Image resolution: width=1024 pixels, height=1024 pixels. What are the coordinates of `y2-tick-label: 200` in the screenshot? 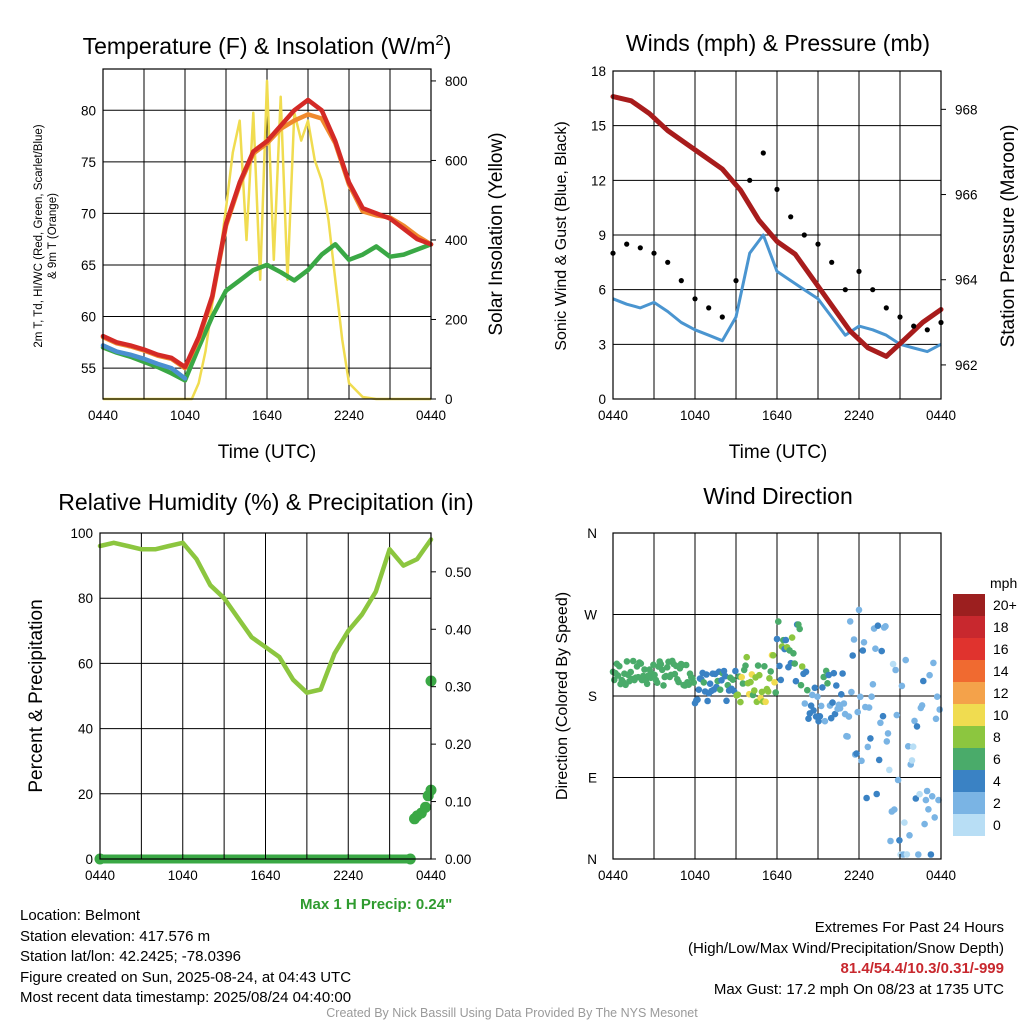 It's located at (456, 319).